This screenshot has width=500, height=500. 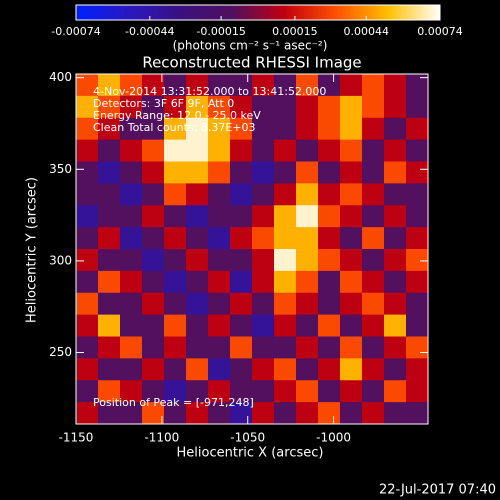 What do you see at coordinates (220, 31) in the screenshot?
I see `colorbar-tick-label: -0.00015` at bounding box center [220, 31].